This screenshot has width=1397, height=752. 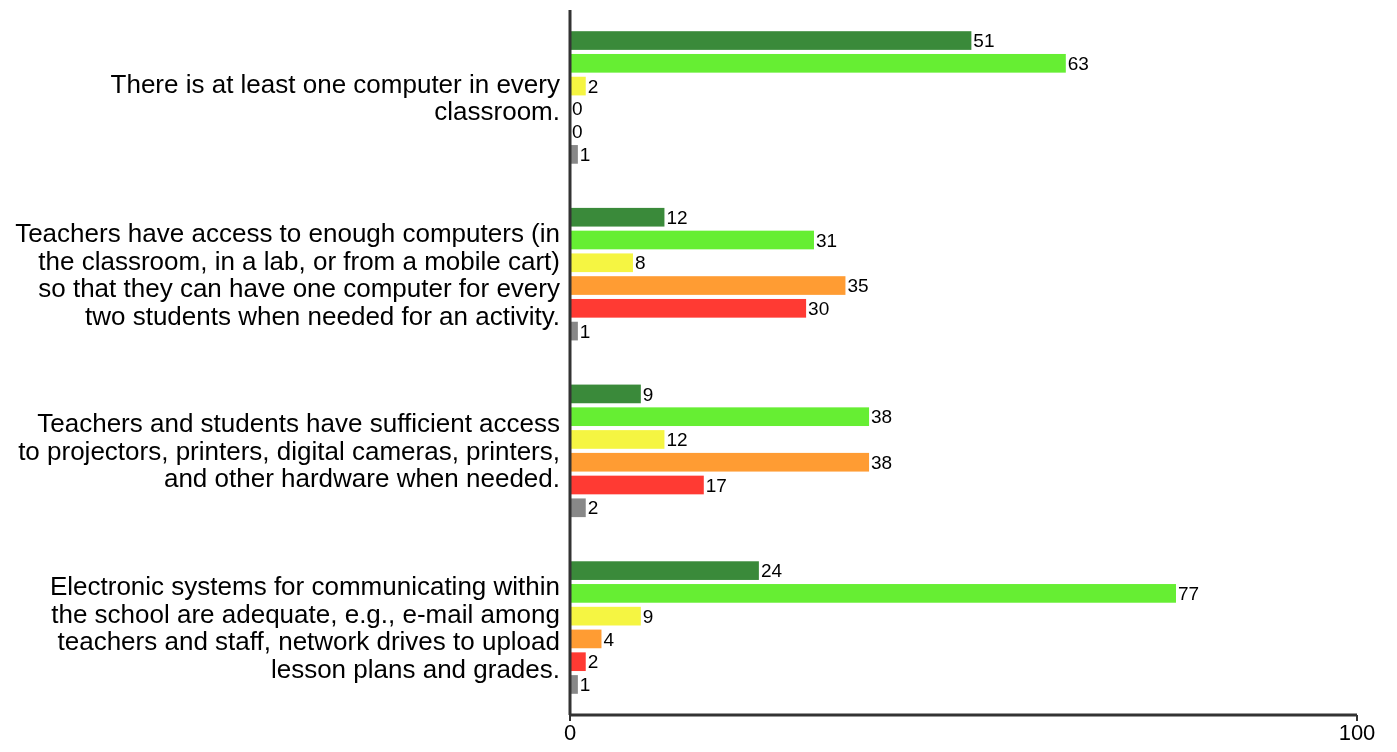 What do you see at coordinates (289, 451) in the screenshot?
I see `y-tick-label: Teachers and students have sufficient access to projectors, printers, digital cameras, printers, and other hardware when needed.` at bounding box center [289, 451].